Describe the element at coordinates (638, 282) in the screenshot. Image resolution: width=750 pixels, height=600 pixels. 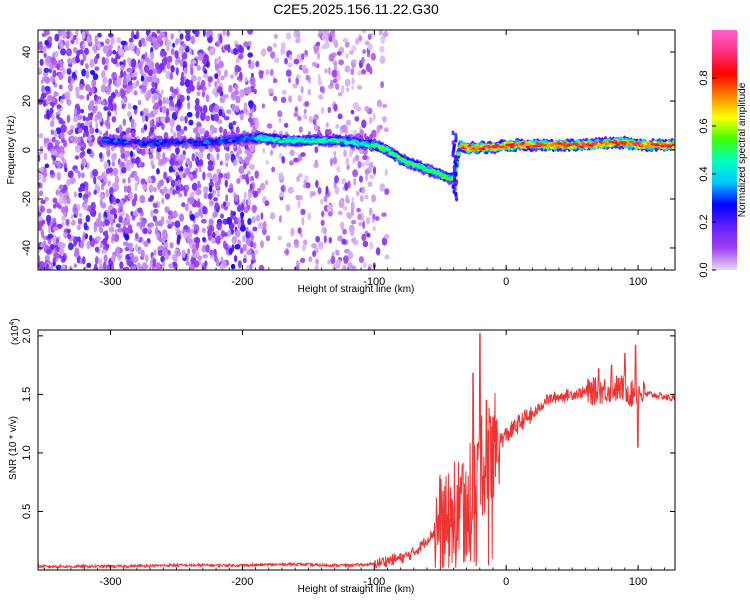
I see `x-tick-label: 100` at that location.